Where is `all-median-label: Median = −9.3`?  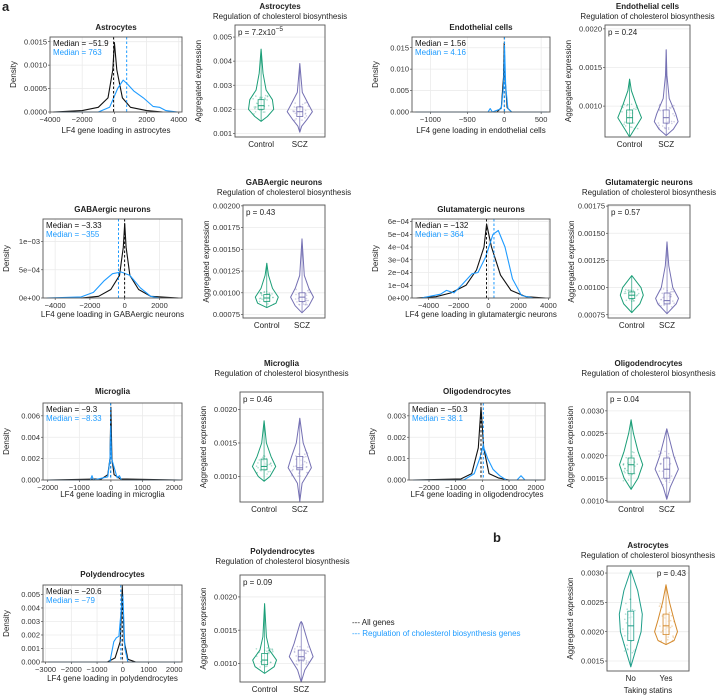 all-median-label: Median = −9.3 is located at coordinates (72, 409).